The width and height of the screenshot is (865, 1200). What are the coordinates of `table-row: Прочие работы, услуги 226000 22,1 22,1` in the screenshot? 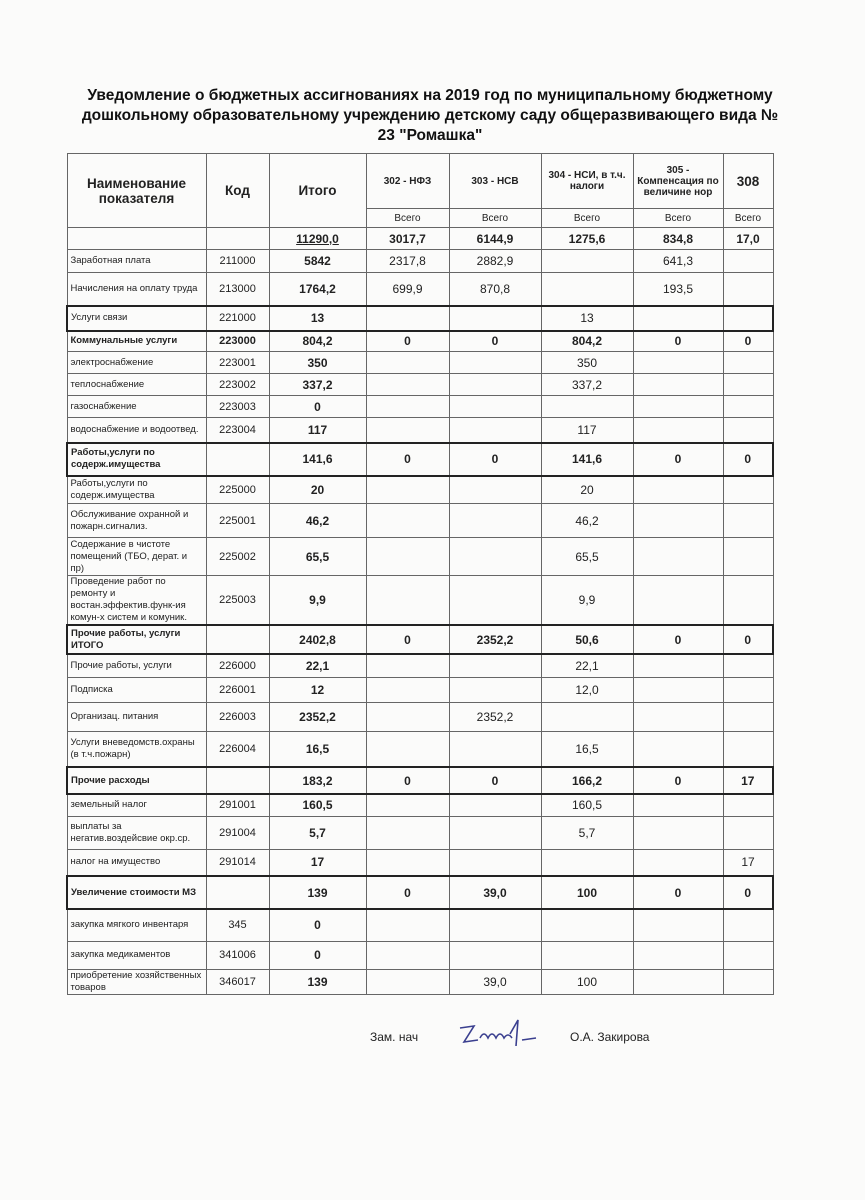 It's located at (420, 665).